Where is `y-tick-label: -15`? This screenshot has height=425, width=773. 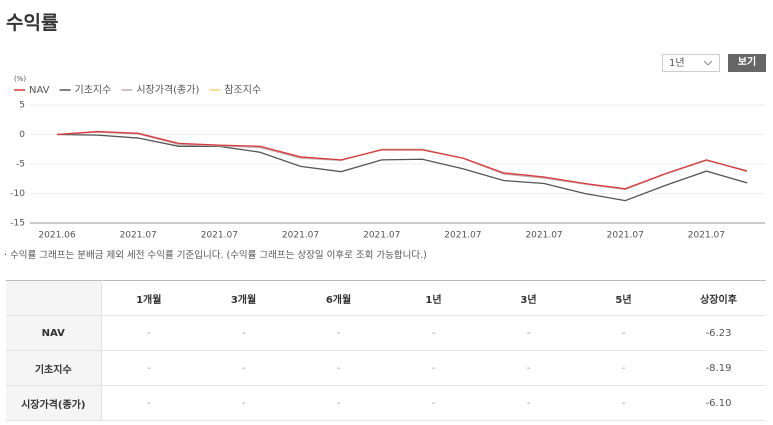 y-tick-label: -15 is located at coordinates (17, 224).